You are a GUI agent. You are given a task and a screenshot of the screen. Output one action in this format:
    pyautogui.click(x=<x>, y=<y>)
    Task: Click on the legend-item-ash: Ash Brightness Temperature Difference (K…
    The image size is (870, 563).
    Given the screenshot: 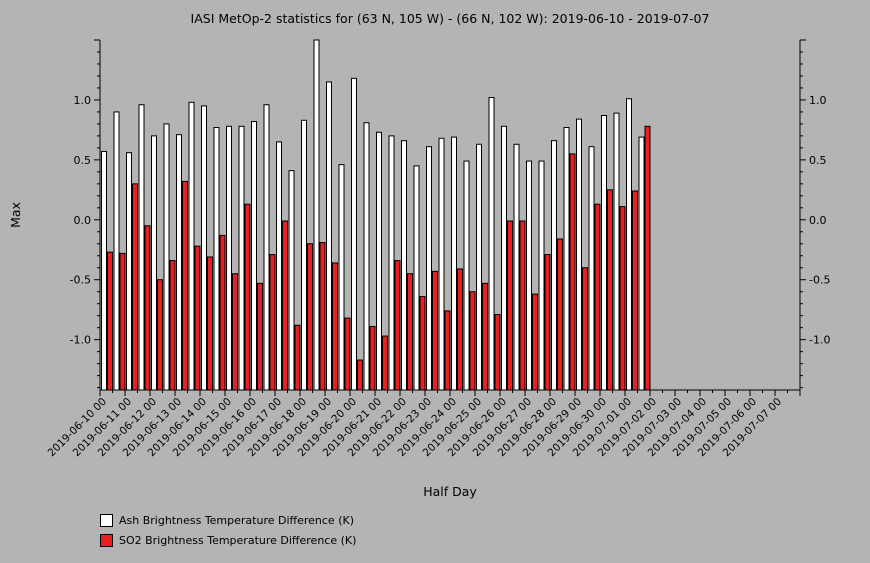 What is the action you would take?
    pyautogui.click(x=228, y=520)
    